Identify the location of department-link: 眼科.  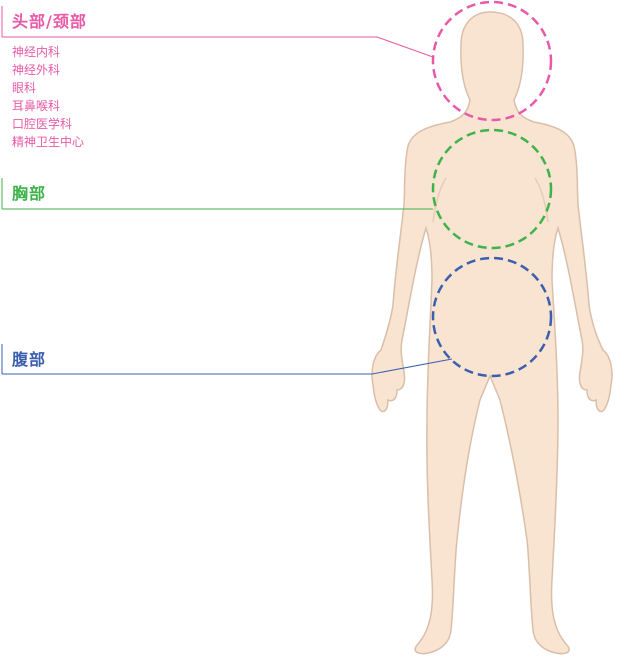
(24, 88).